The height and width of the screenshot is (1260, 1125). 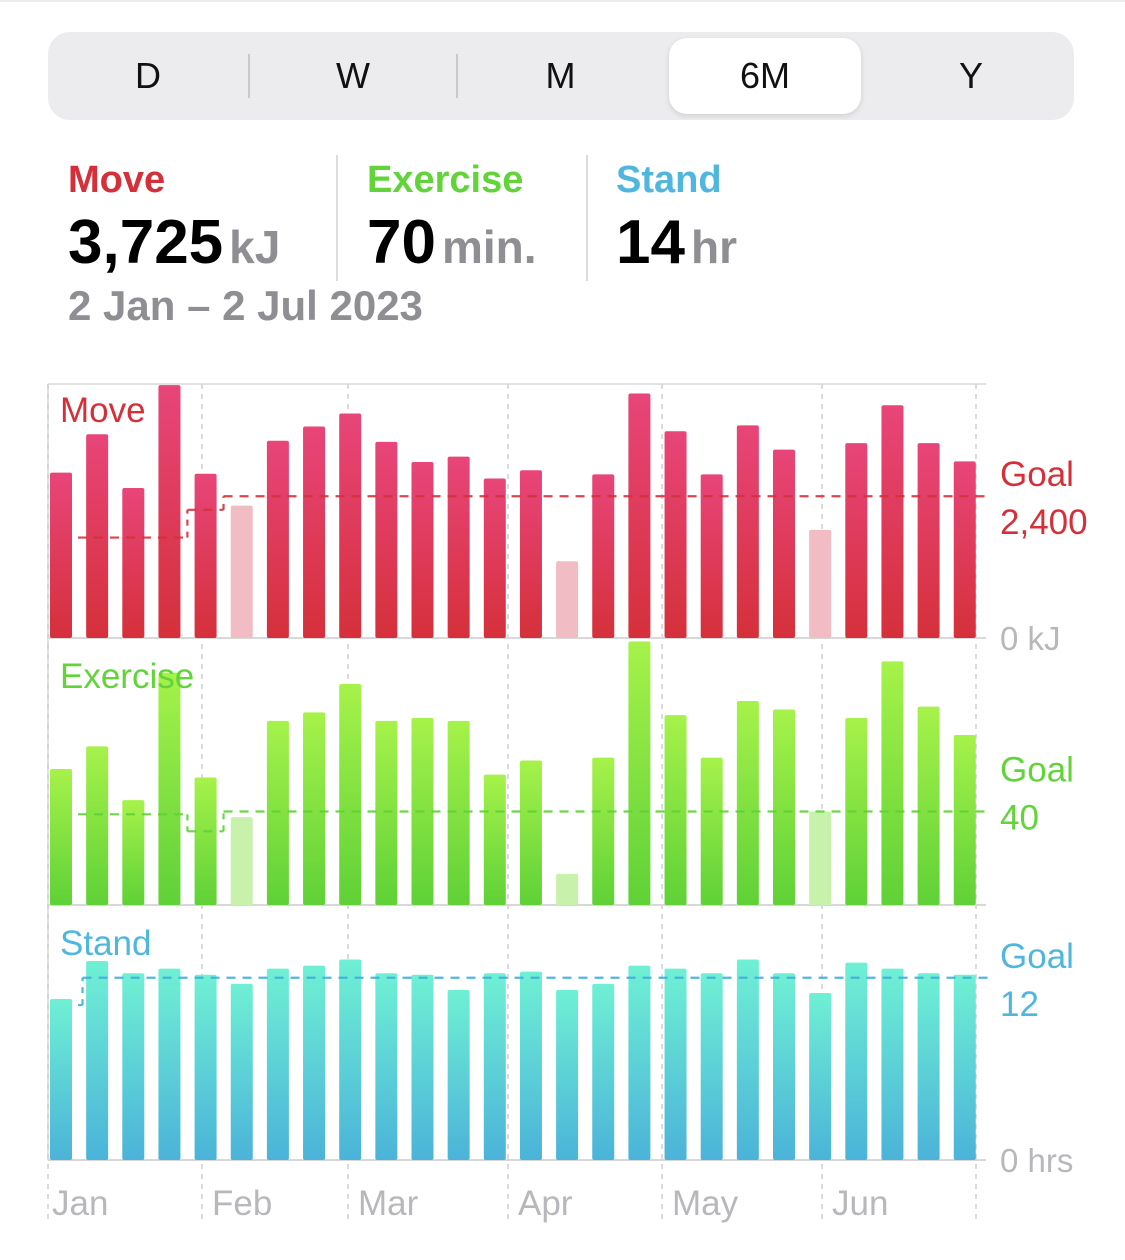 I want to click on month-tick-label: Mar, so click(x=388, y=1203).